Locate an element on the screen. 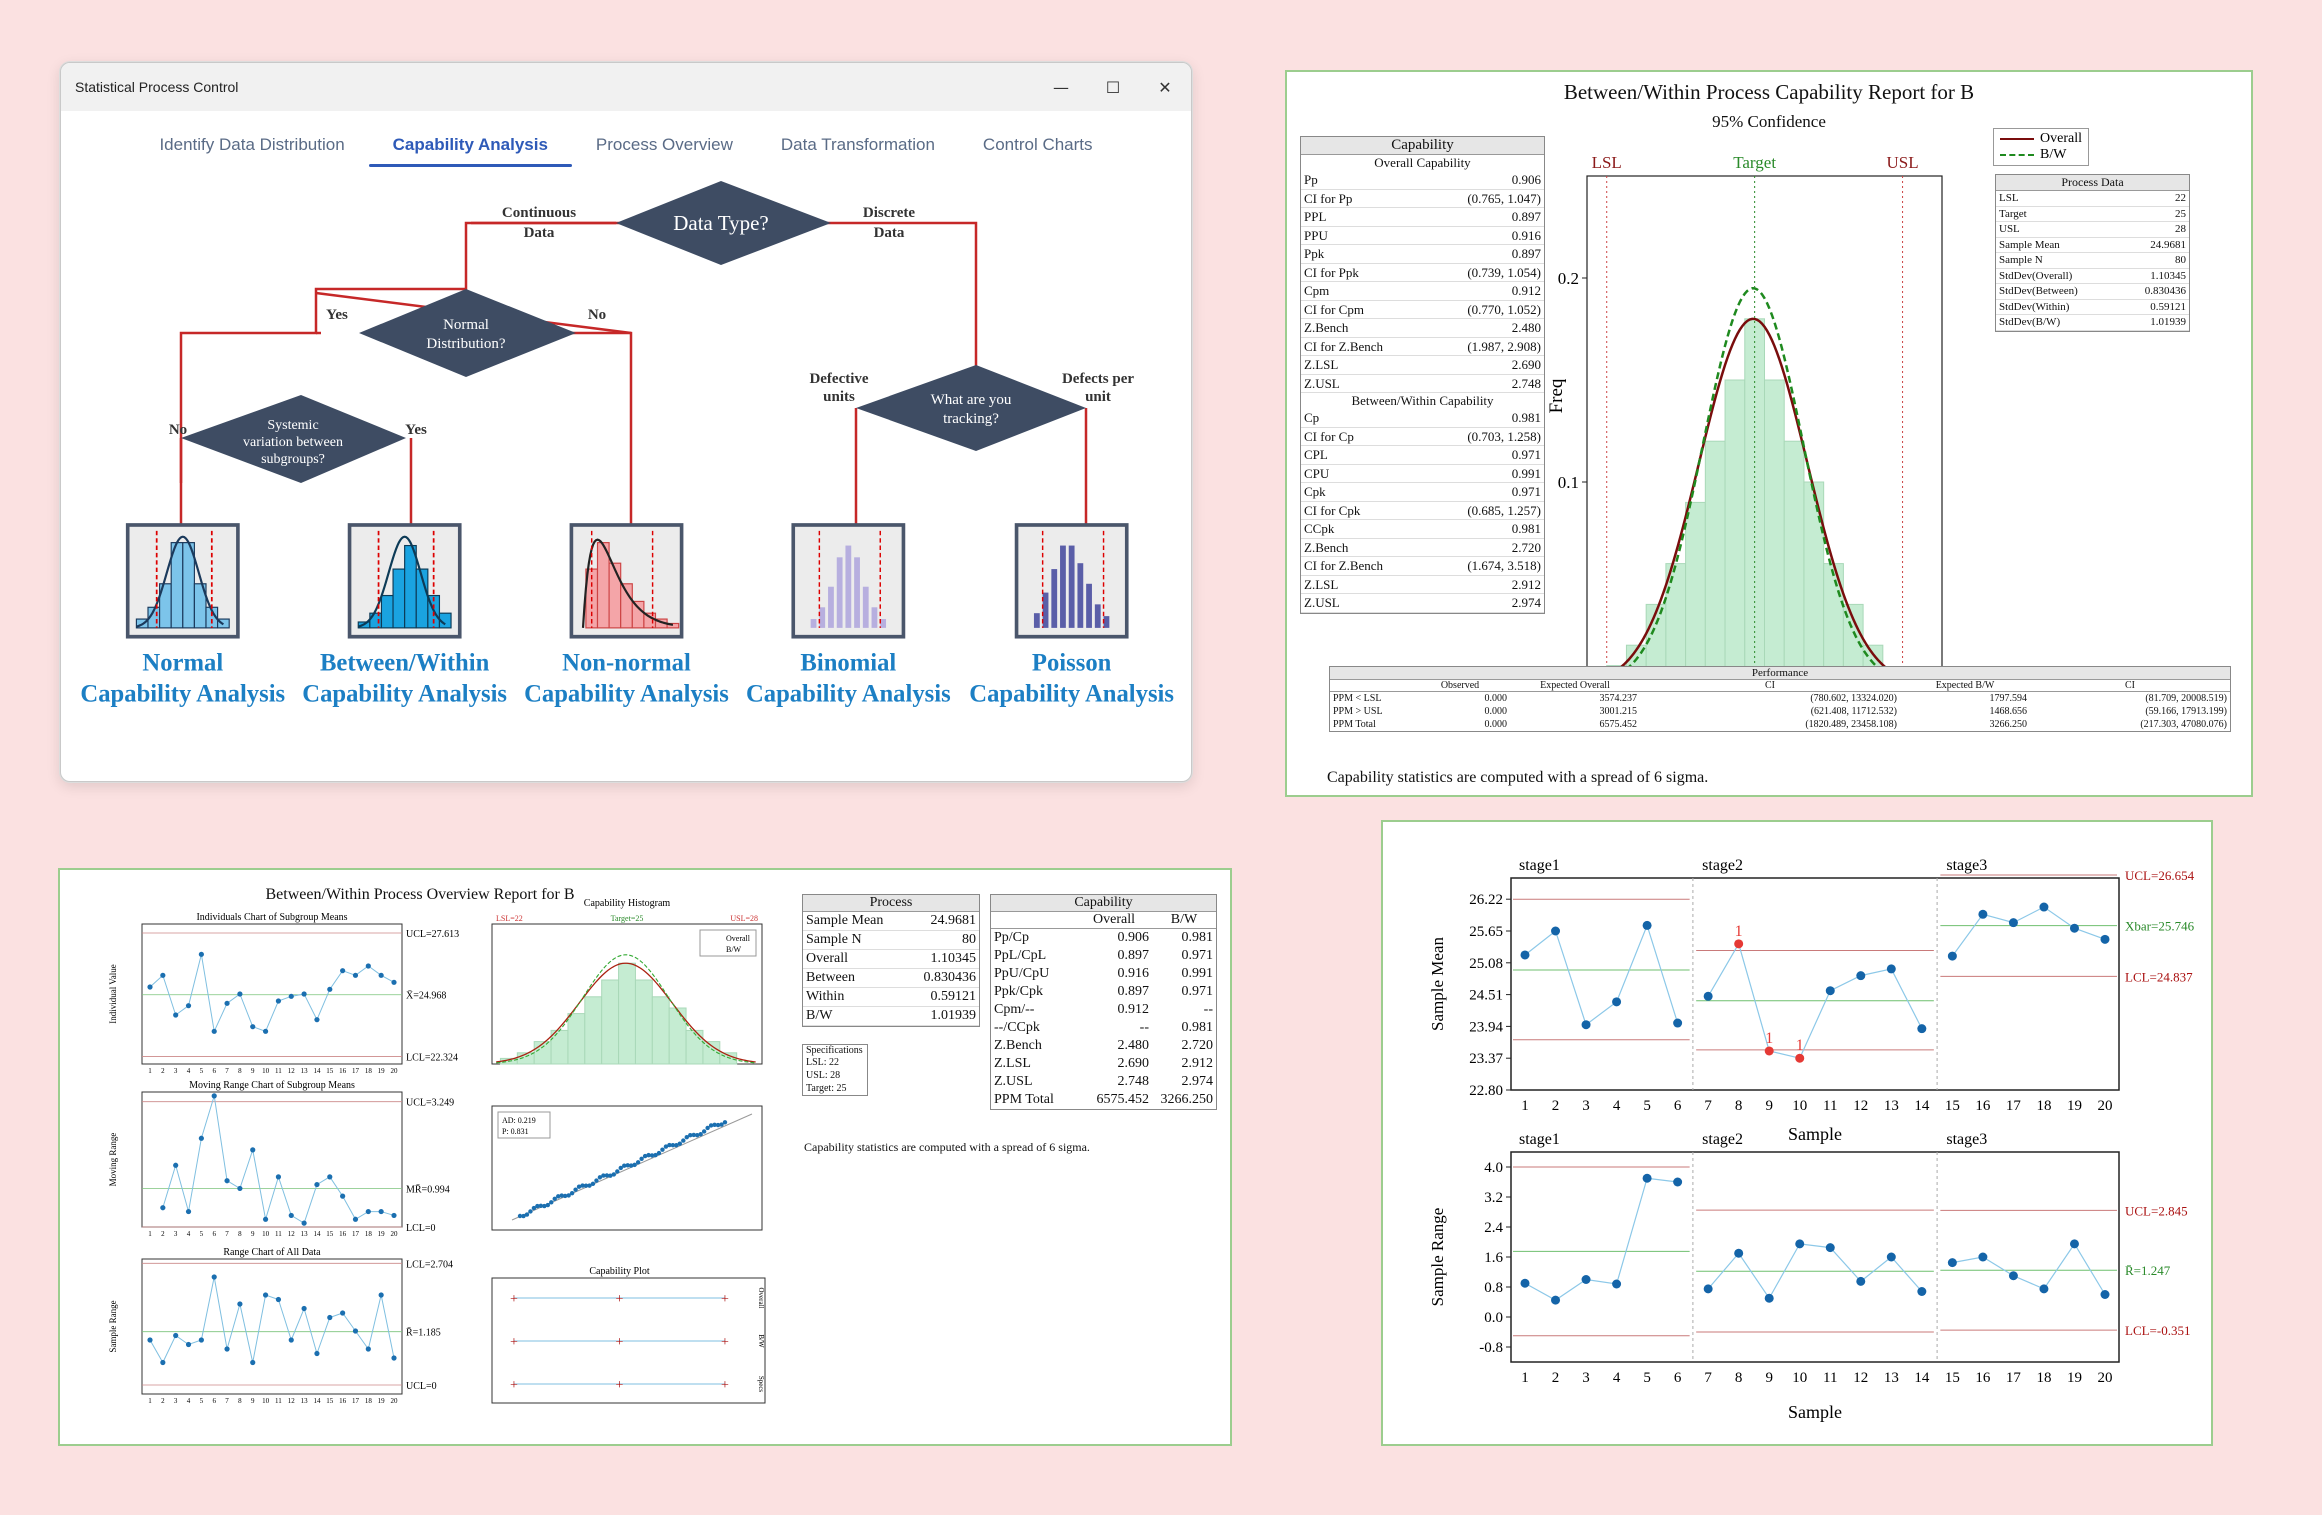  card-title: Normal is located at coordinates (182, 662).